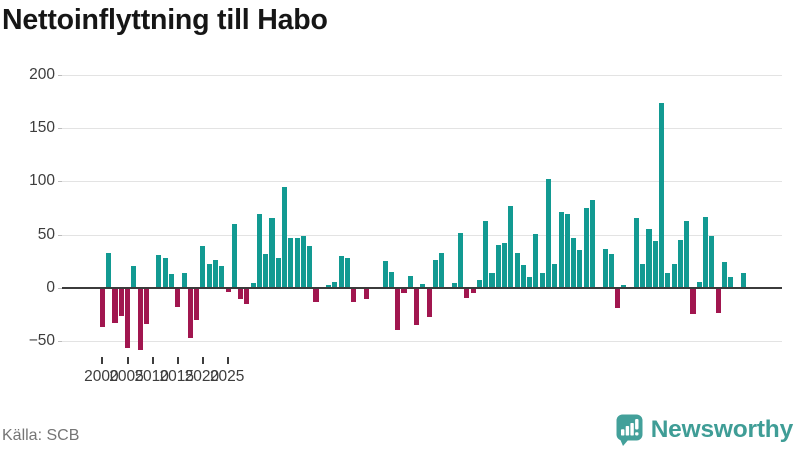 The height and width of the screenshot is (450, 800). What do you see at coordinates (567, 251) in the screenshot?
I see `bar-2018-q3` at bounding box center [567, 251].